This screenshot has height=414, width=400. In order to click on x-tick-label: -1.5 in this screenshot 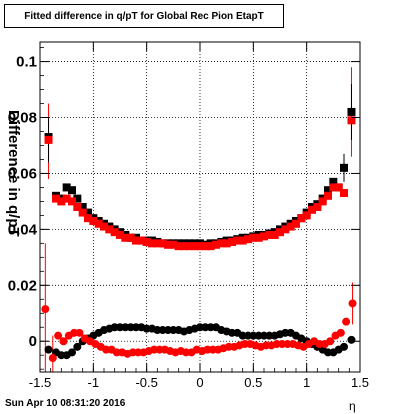, I will do `click(40, 382)`.